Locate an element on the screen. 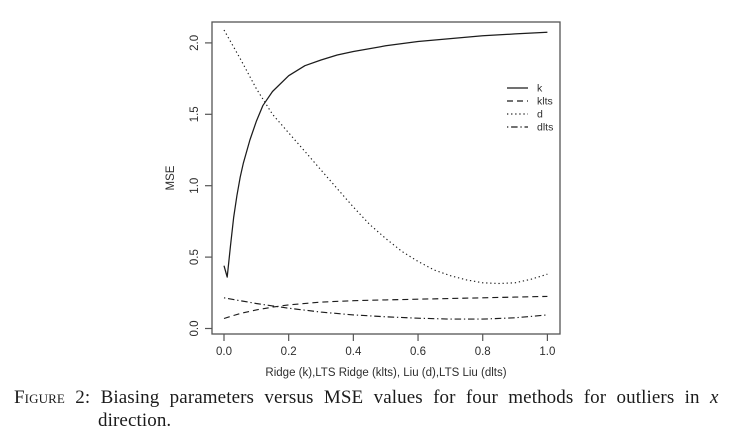  x-tick-label: 0.6 is located at coordinates (418, 352).